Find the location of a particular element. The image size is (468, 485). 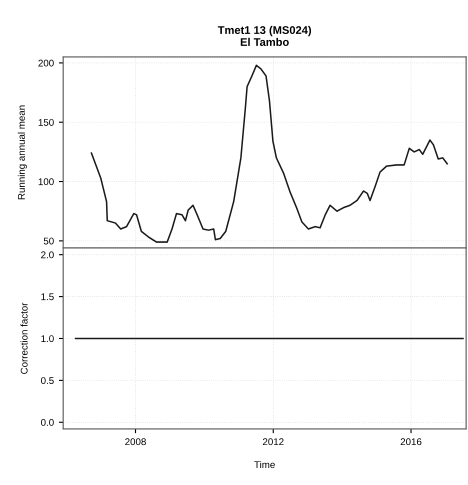

y-tick-label: 0.5 is located at coordinates (47, 380).